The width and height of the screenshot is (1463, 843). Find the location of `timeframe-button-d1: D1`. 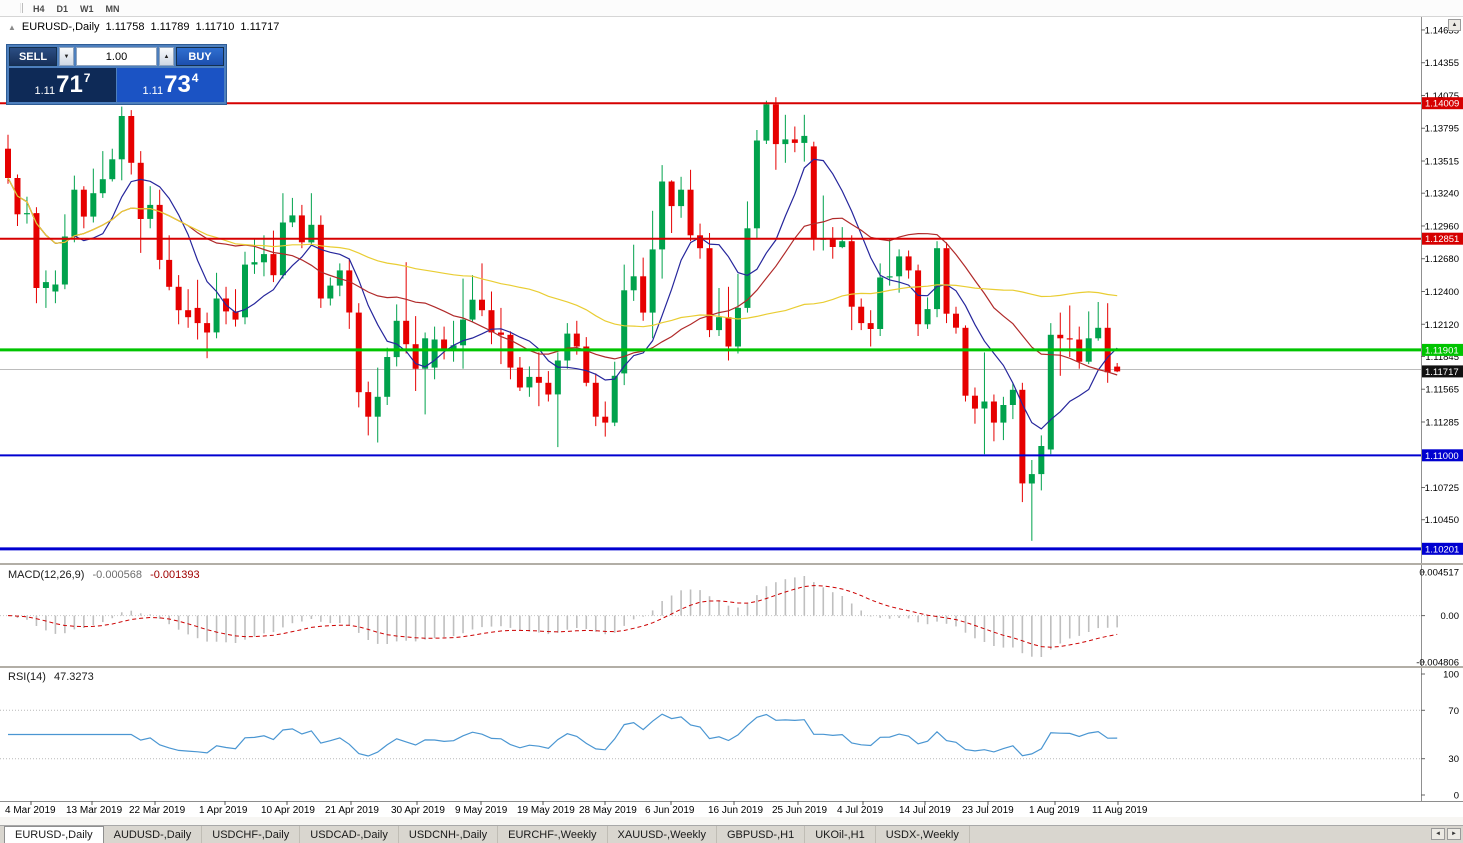

timeframe-button-d1: D1 is located at coordinates (62, 9).